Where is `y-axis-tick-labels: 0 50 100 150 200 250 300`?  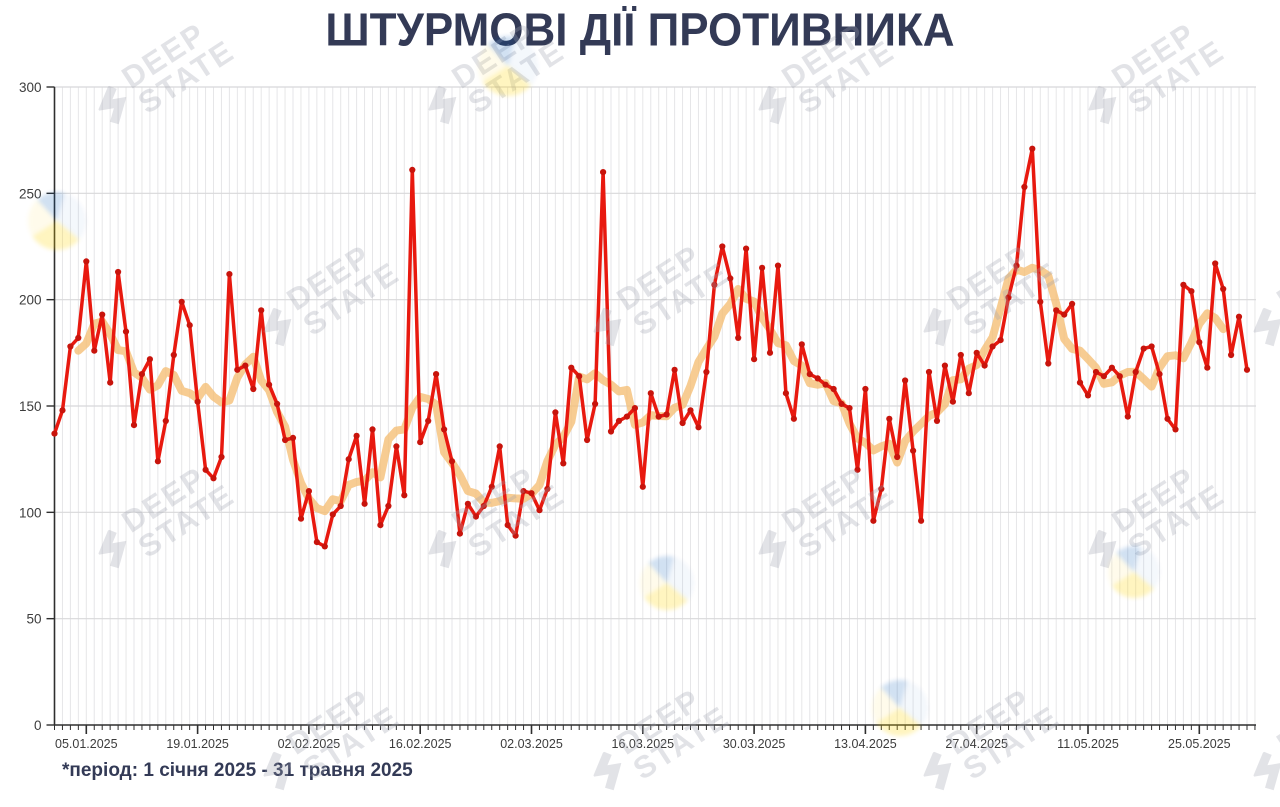 y-axis-tick-labels: 0 50 100 150 200 250 300 is located at coordinates (30, 406).